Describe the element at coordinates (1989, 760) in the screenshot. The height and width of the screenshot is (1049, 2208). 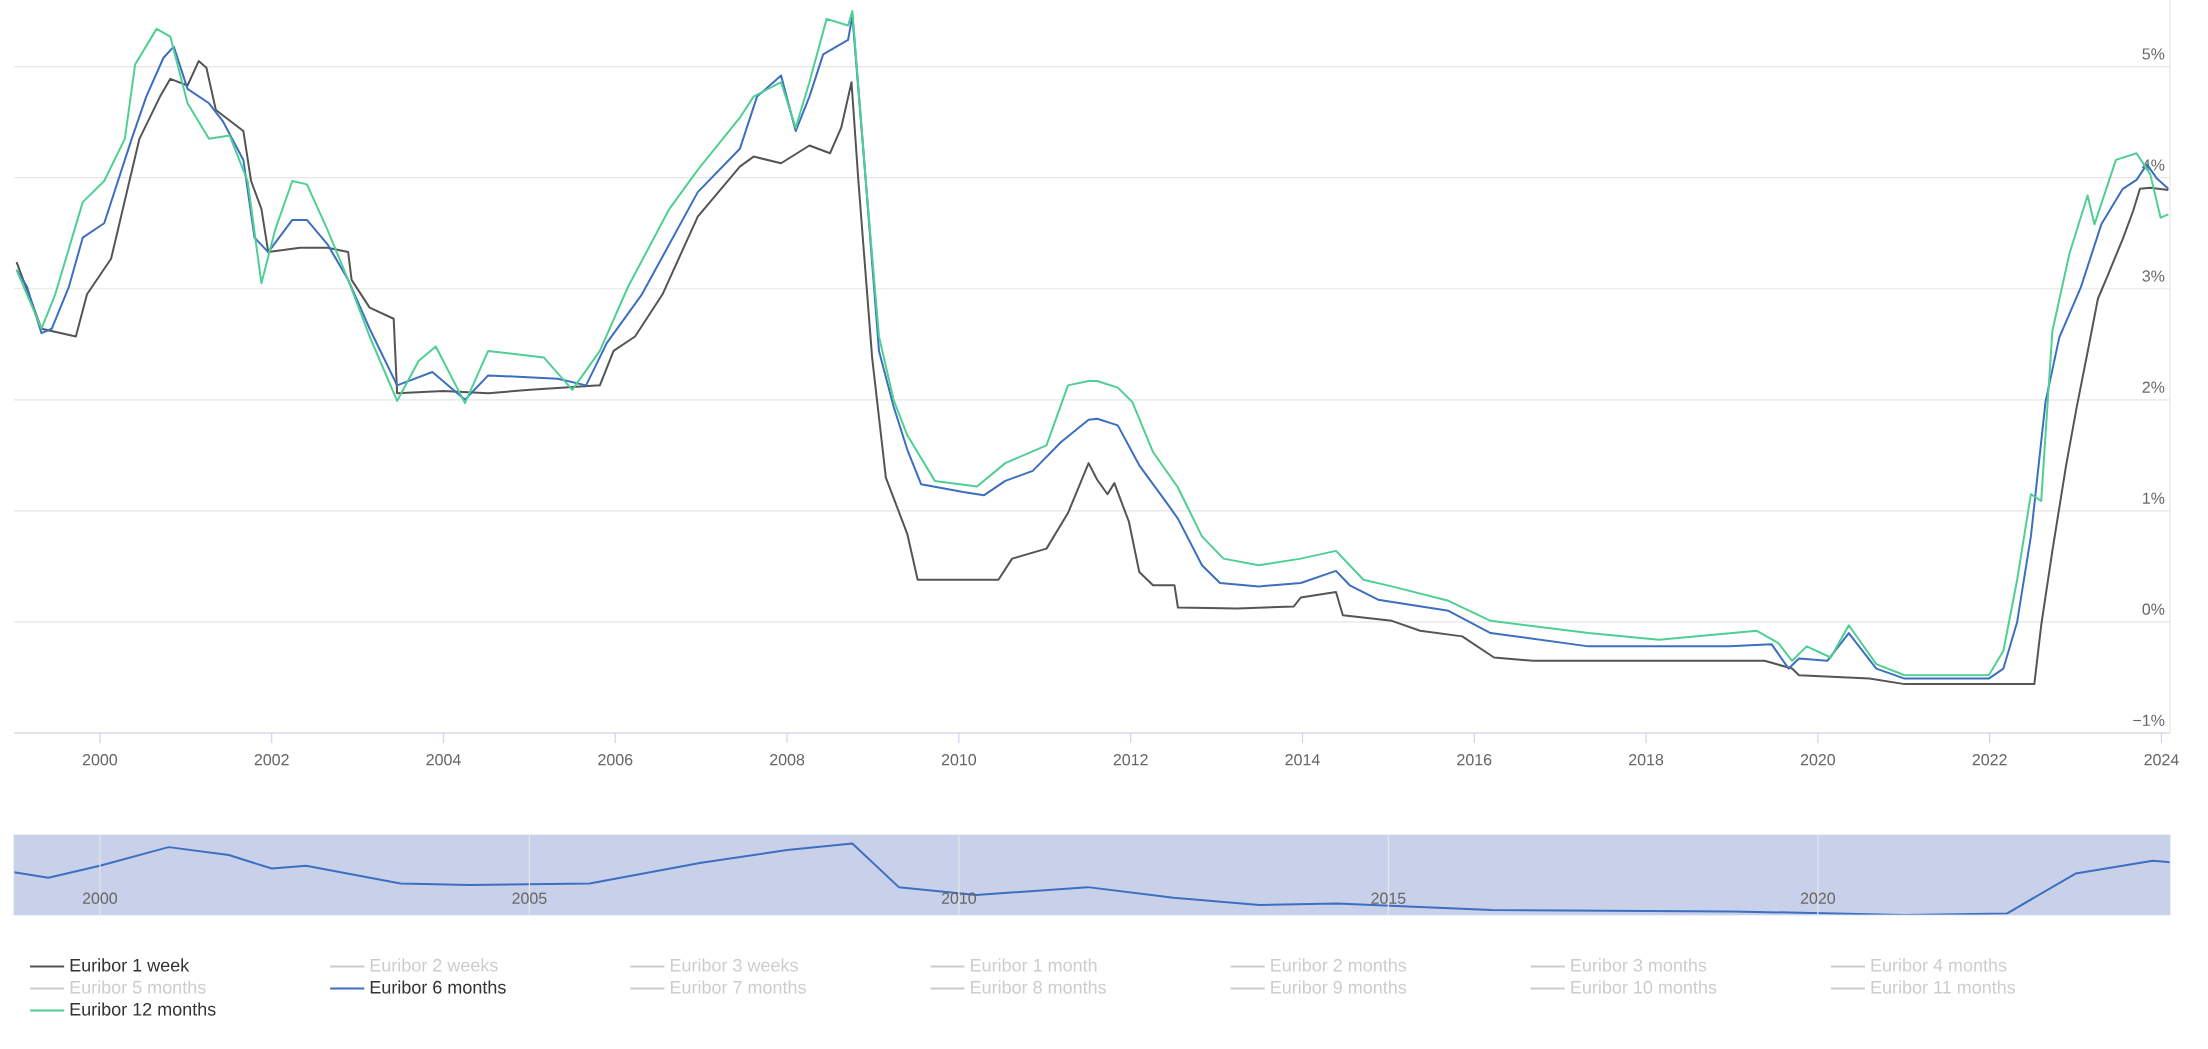
I see `x-tick-label: 2022` at that location.